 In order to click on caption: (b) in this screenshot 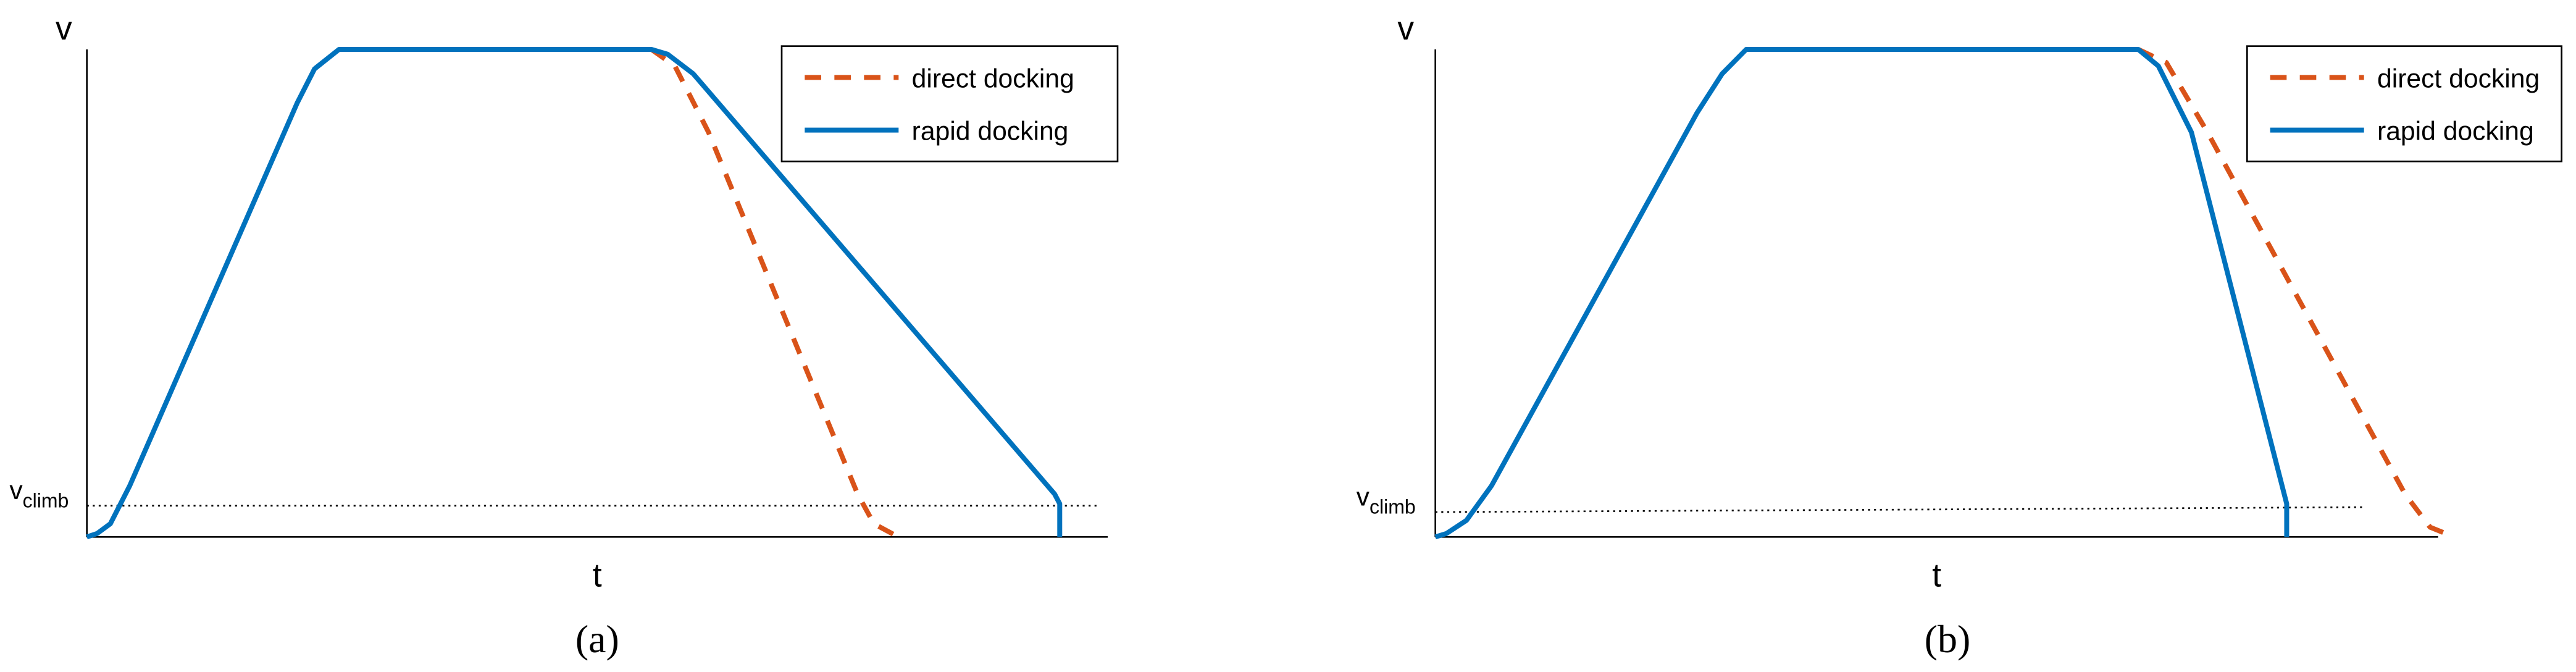, I will do `click(1948, 639)`.